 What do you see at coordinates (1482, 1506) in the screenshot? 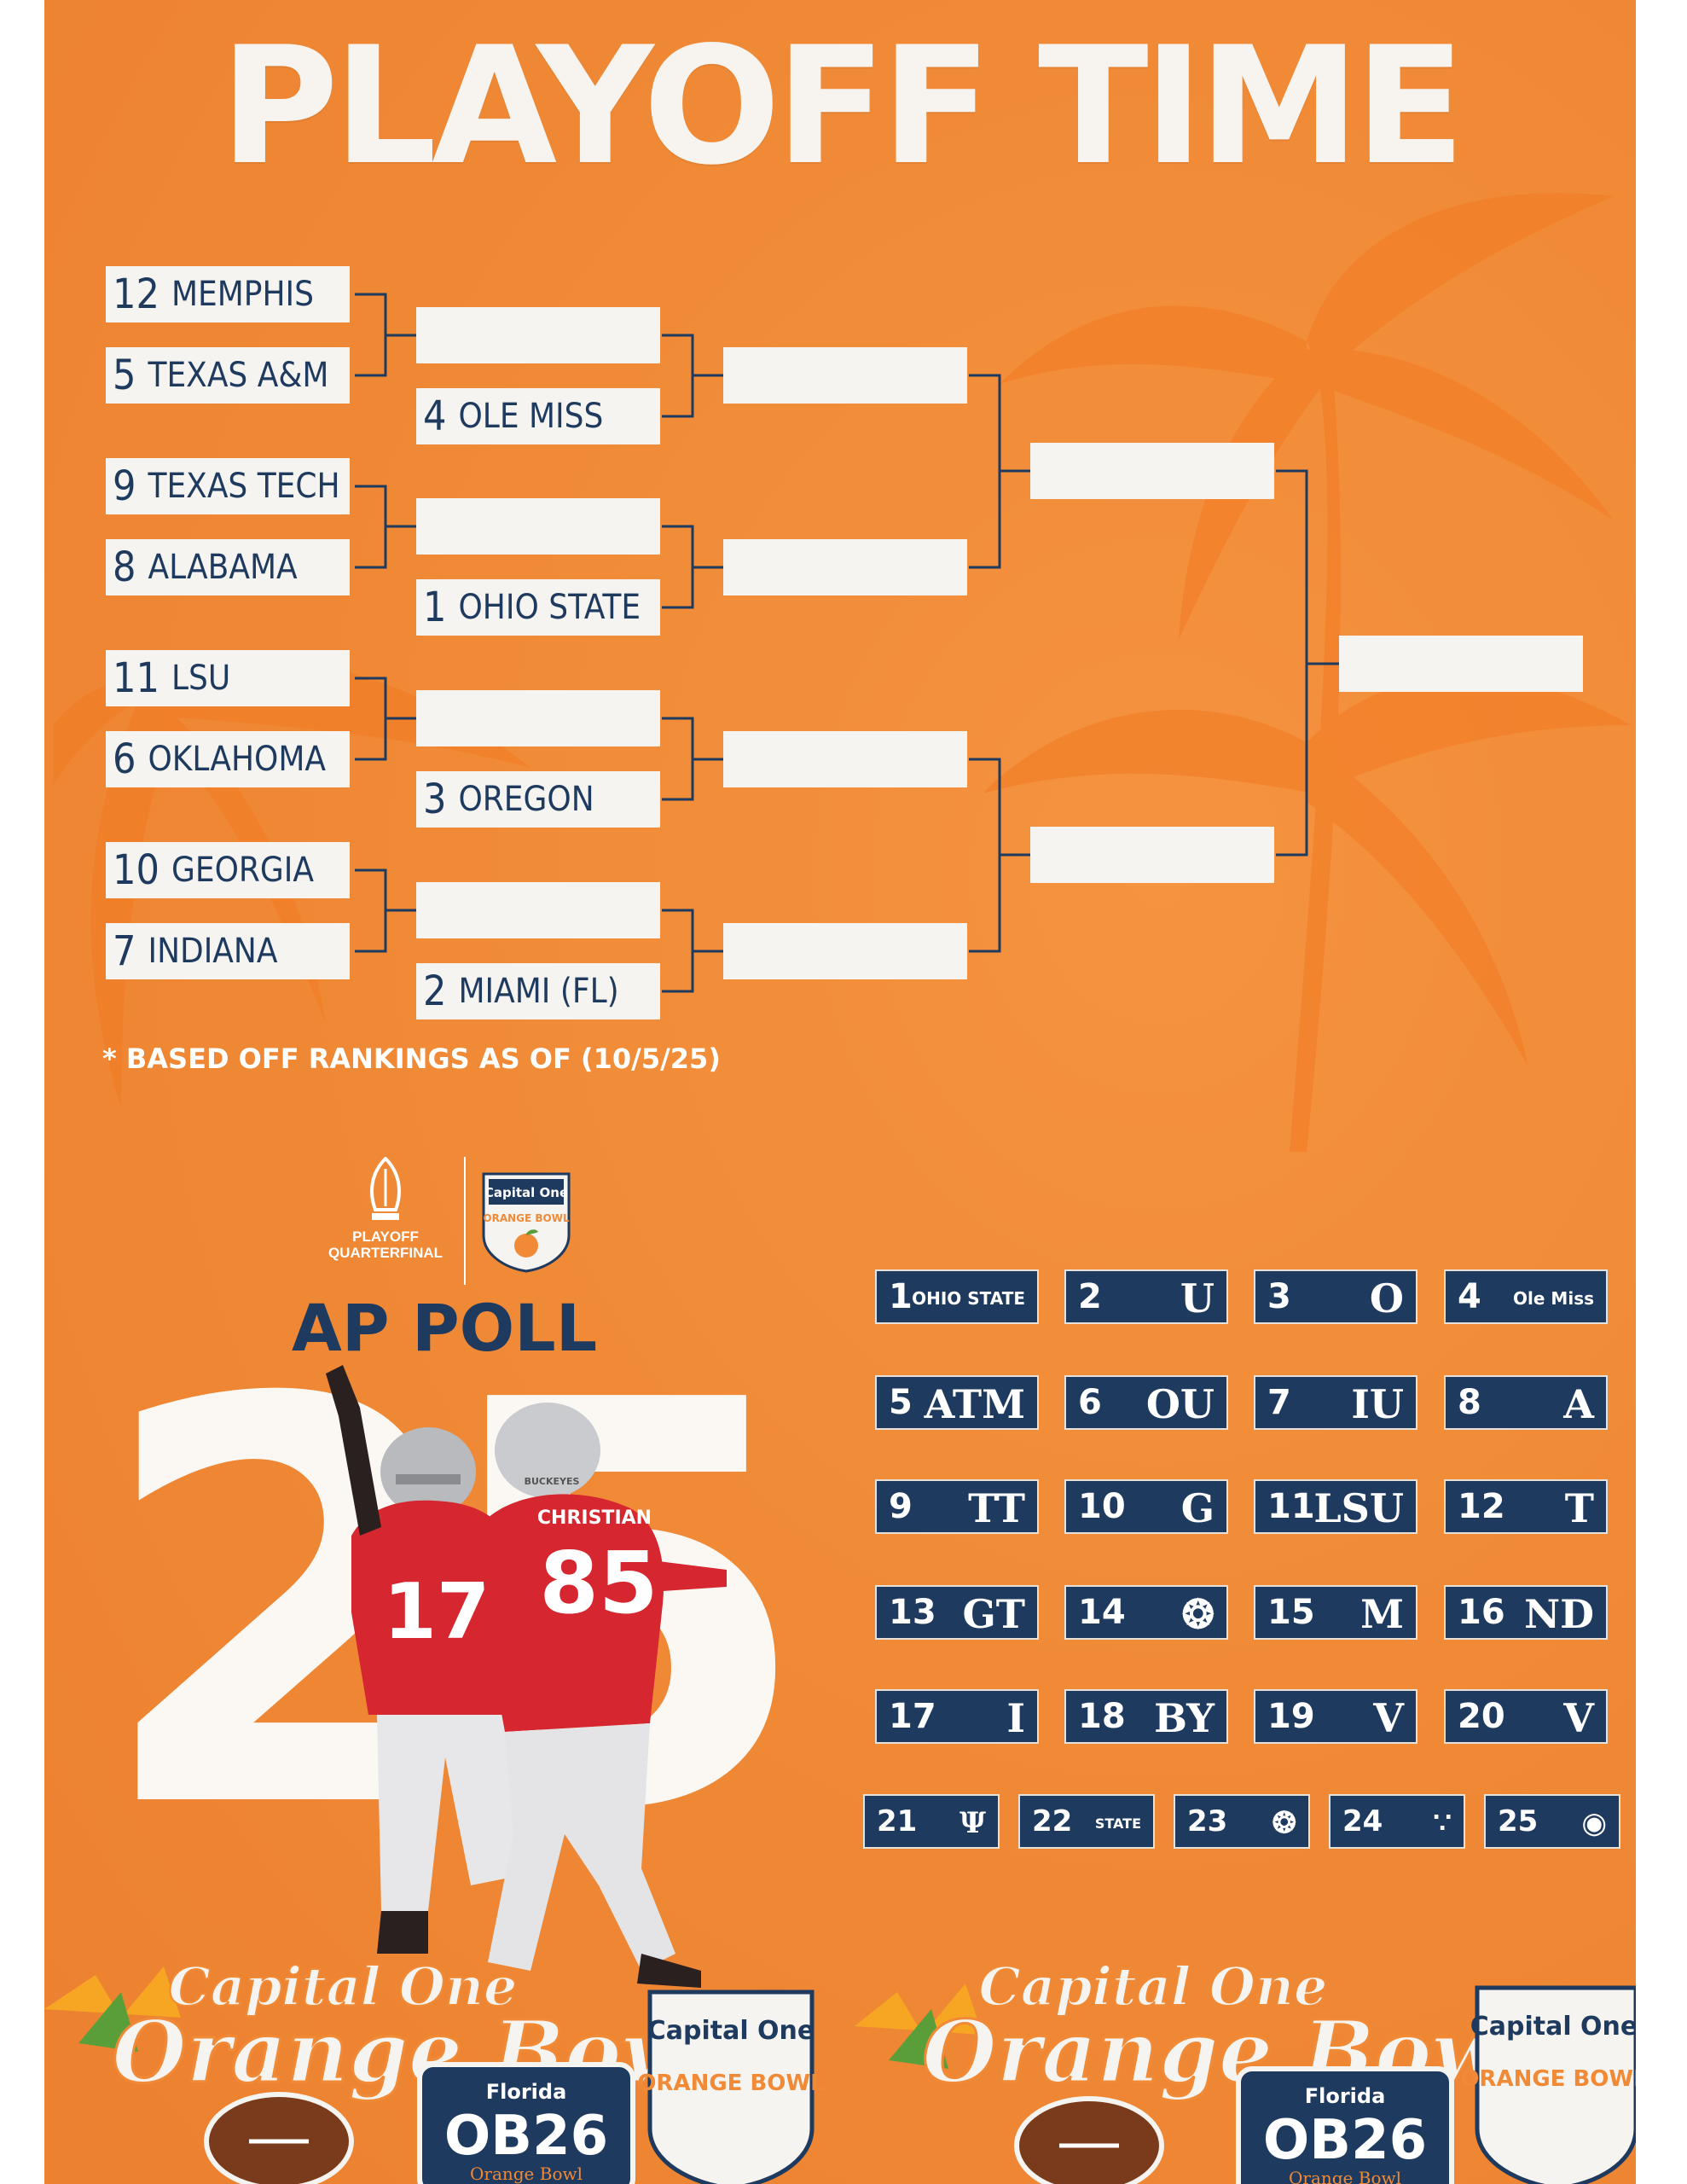
I see `poll-rank: 12` at bounding box center [1482, 1506].